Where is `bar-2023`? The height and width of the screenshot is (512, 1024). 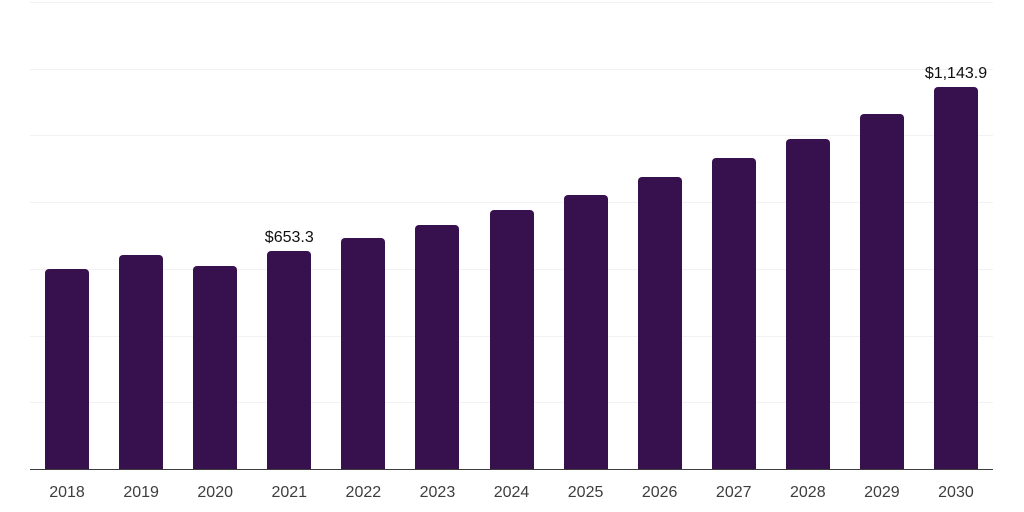 bar-2023 is located at coordinates (437, 346).